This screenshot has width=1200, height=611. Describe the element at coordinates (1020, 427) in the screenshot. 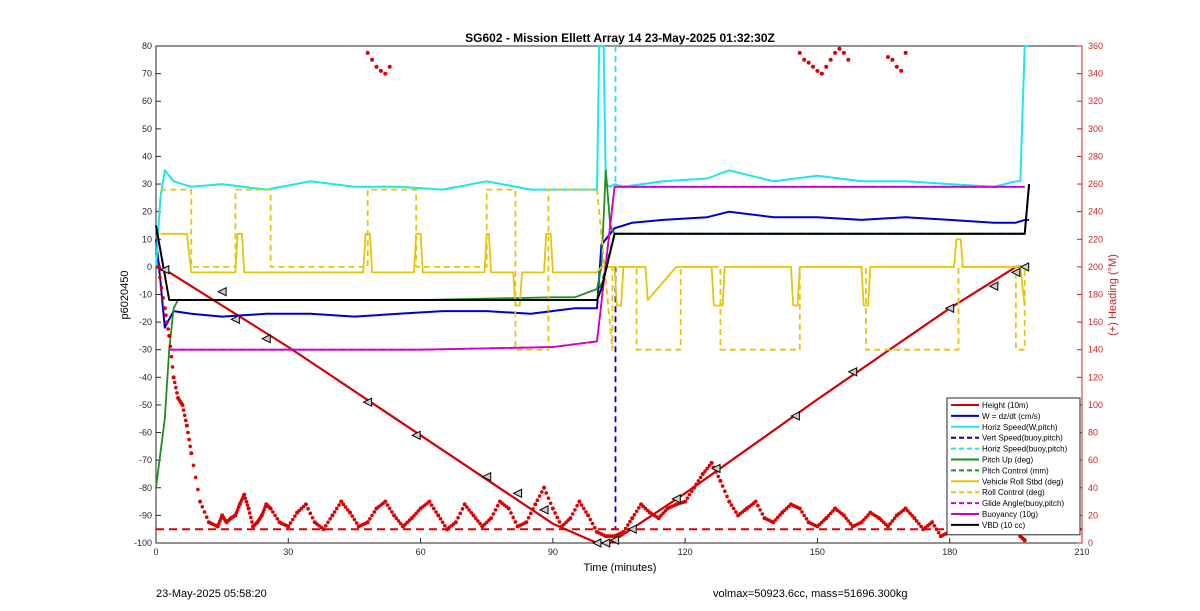

I see `legend-label: Horiz Speed(W,pitch)` at that location.